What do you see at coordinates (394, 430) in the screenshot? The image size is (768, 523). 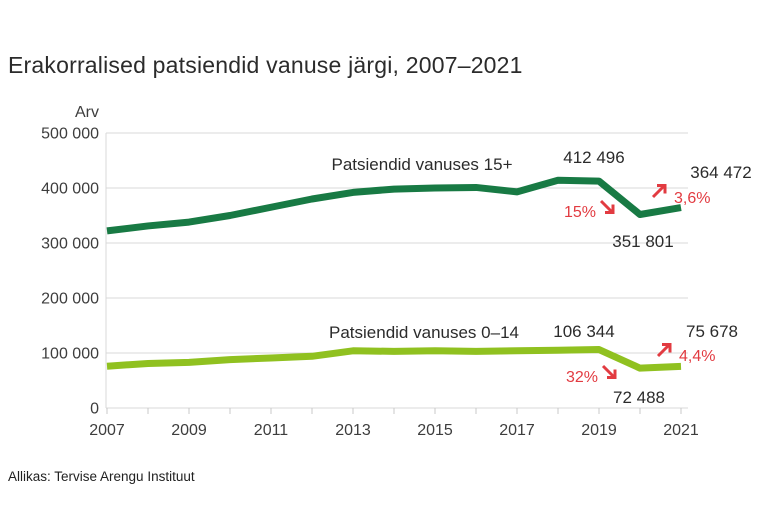 I see `x-axis-labels: 2007 2009 2011 2013 2015 2017 2019 2021` at bounding box center [394, 430].